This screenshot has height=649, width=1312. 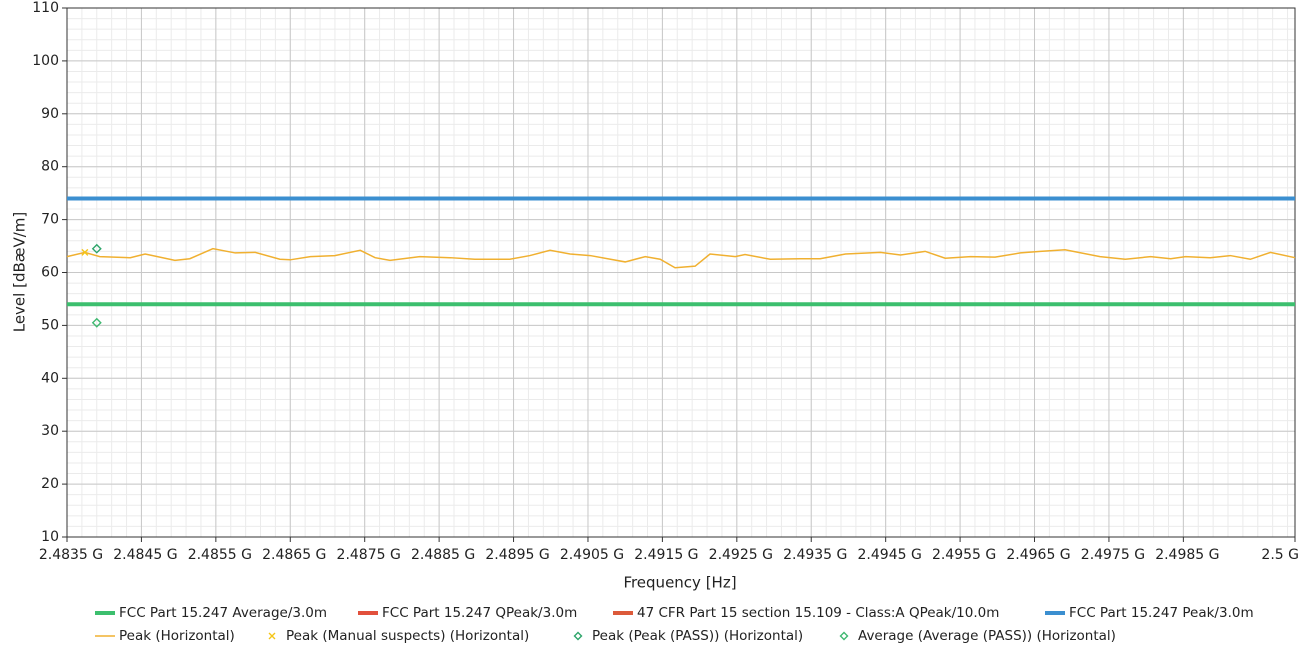 What do you see at coordinates (681, 258) in the screenshot?
I see `trace-line` at bounding box center [681, 258].